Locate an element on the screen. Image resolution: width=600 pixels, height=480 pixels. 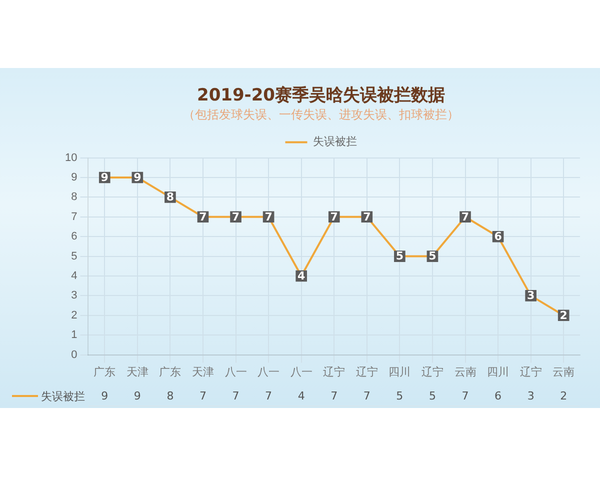
data-label: 3 is located at coordinates (530, 295).